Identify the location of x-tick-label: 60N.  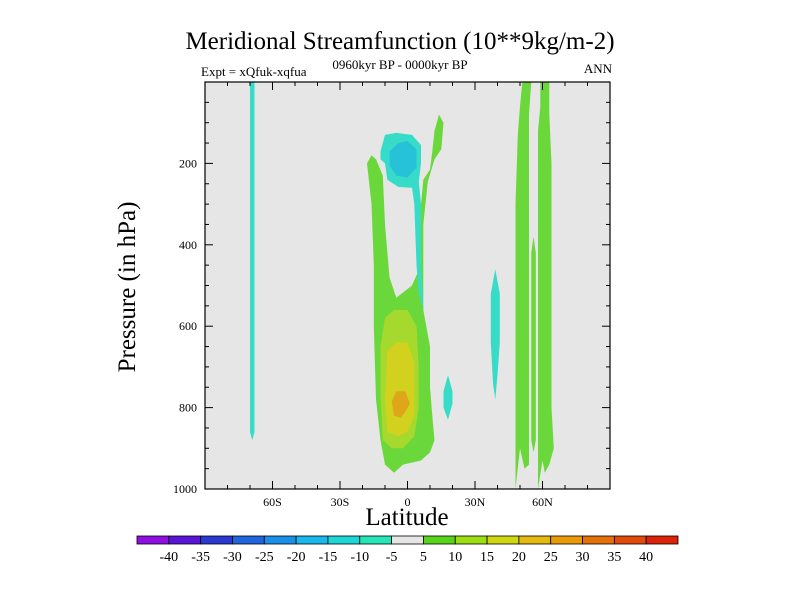
(542, 502).